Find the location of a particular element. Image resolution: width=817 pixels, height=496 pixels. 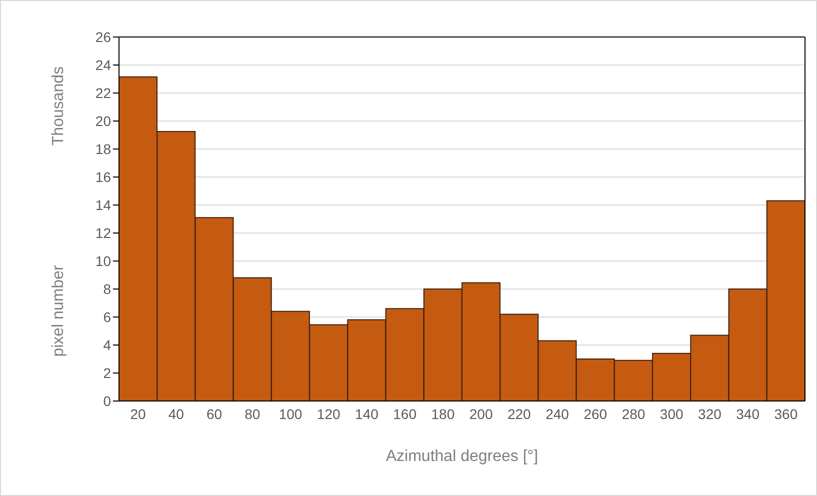

x-tick-label: 260 is located at coordinates (596, 414).